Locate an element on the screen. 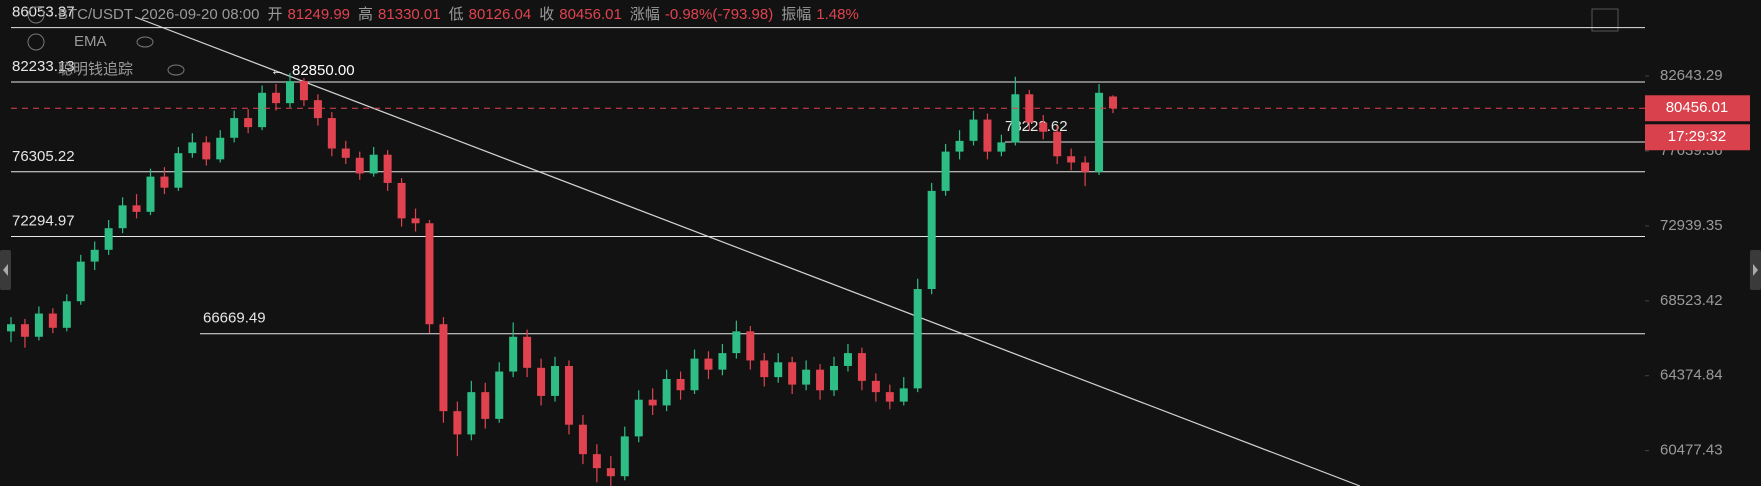  header-field-value: -0.98%(-793.98) is located at coordinates (719, 14).